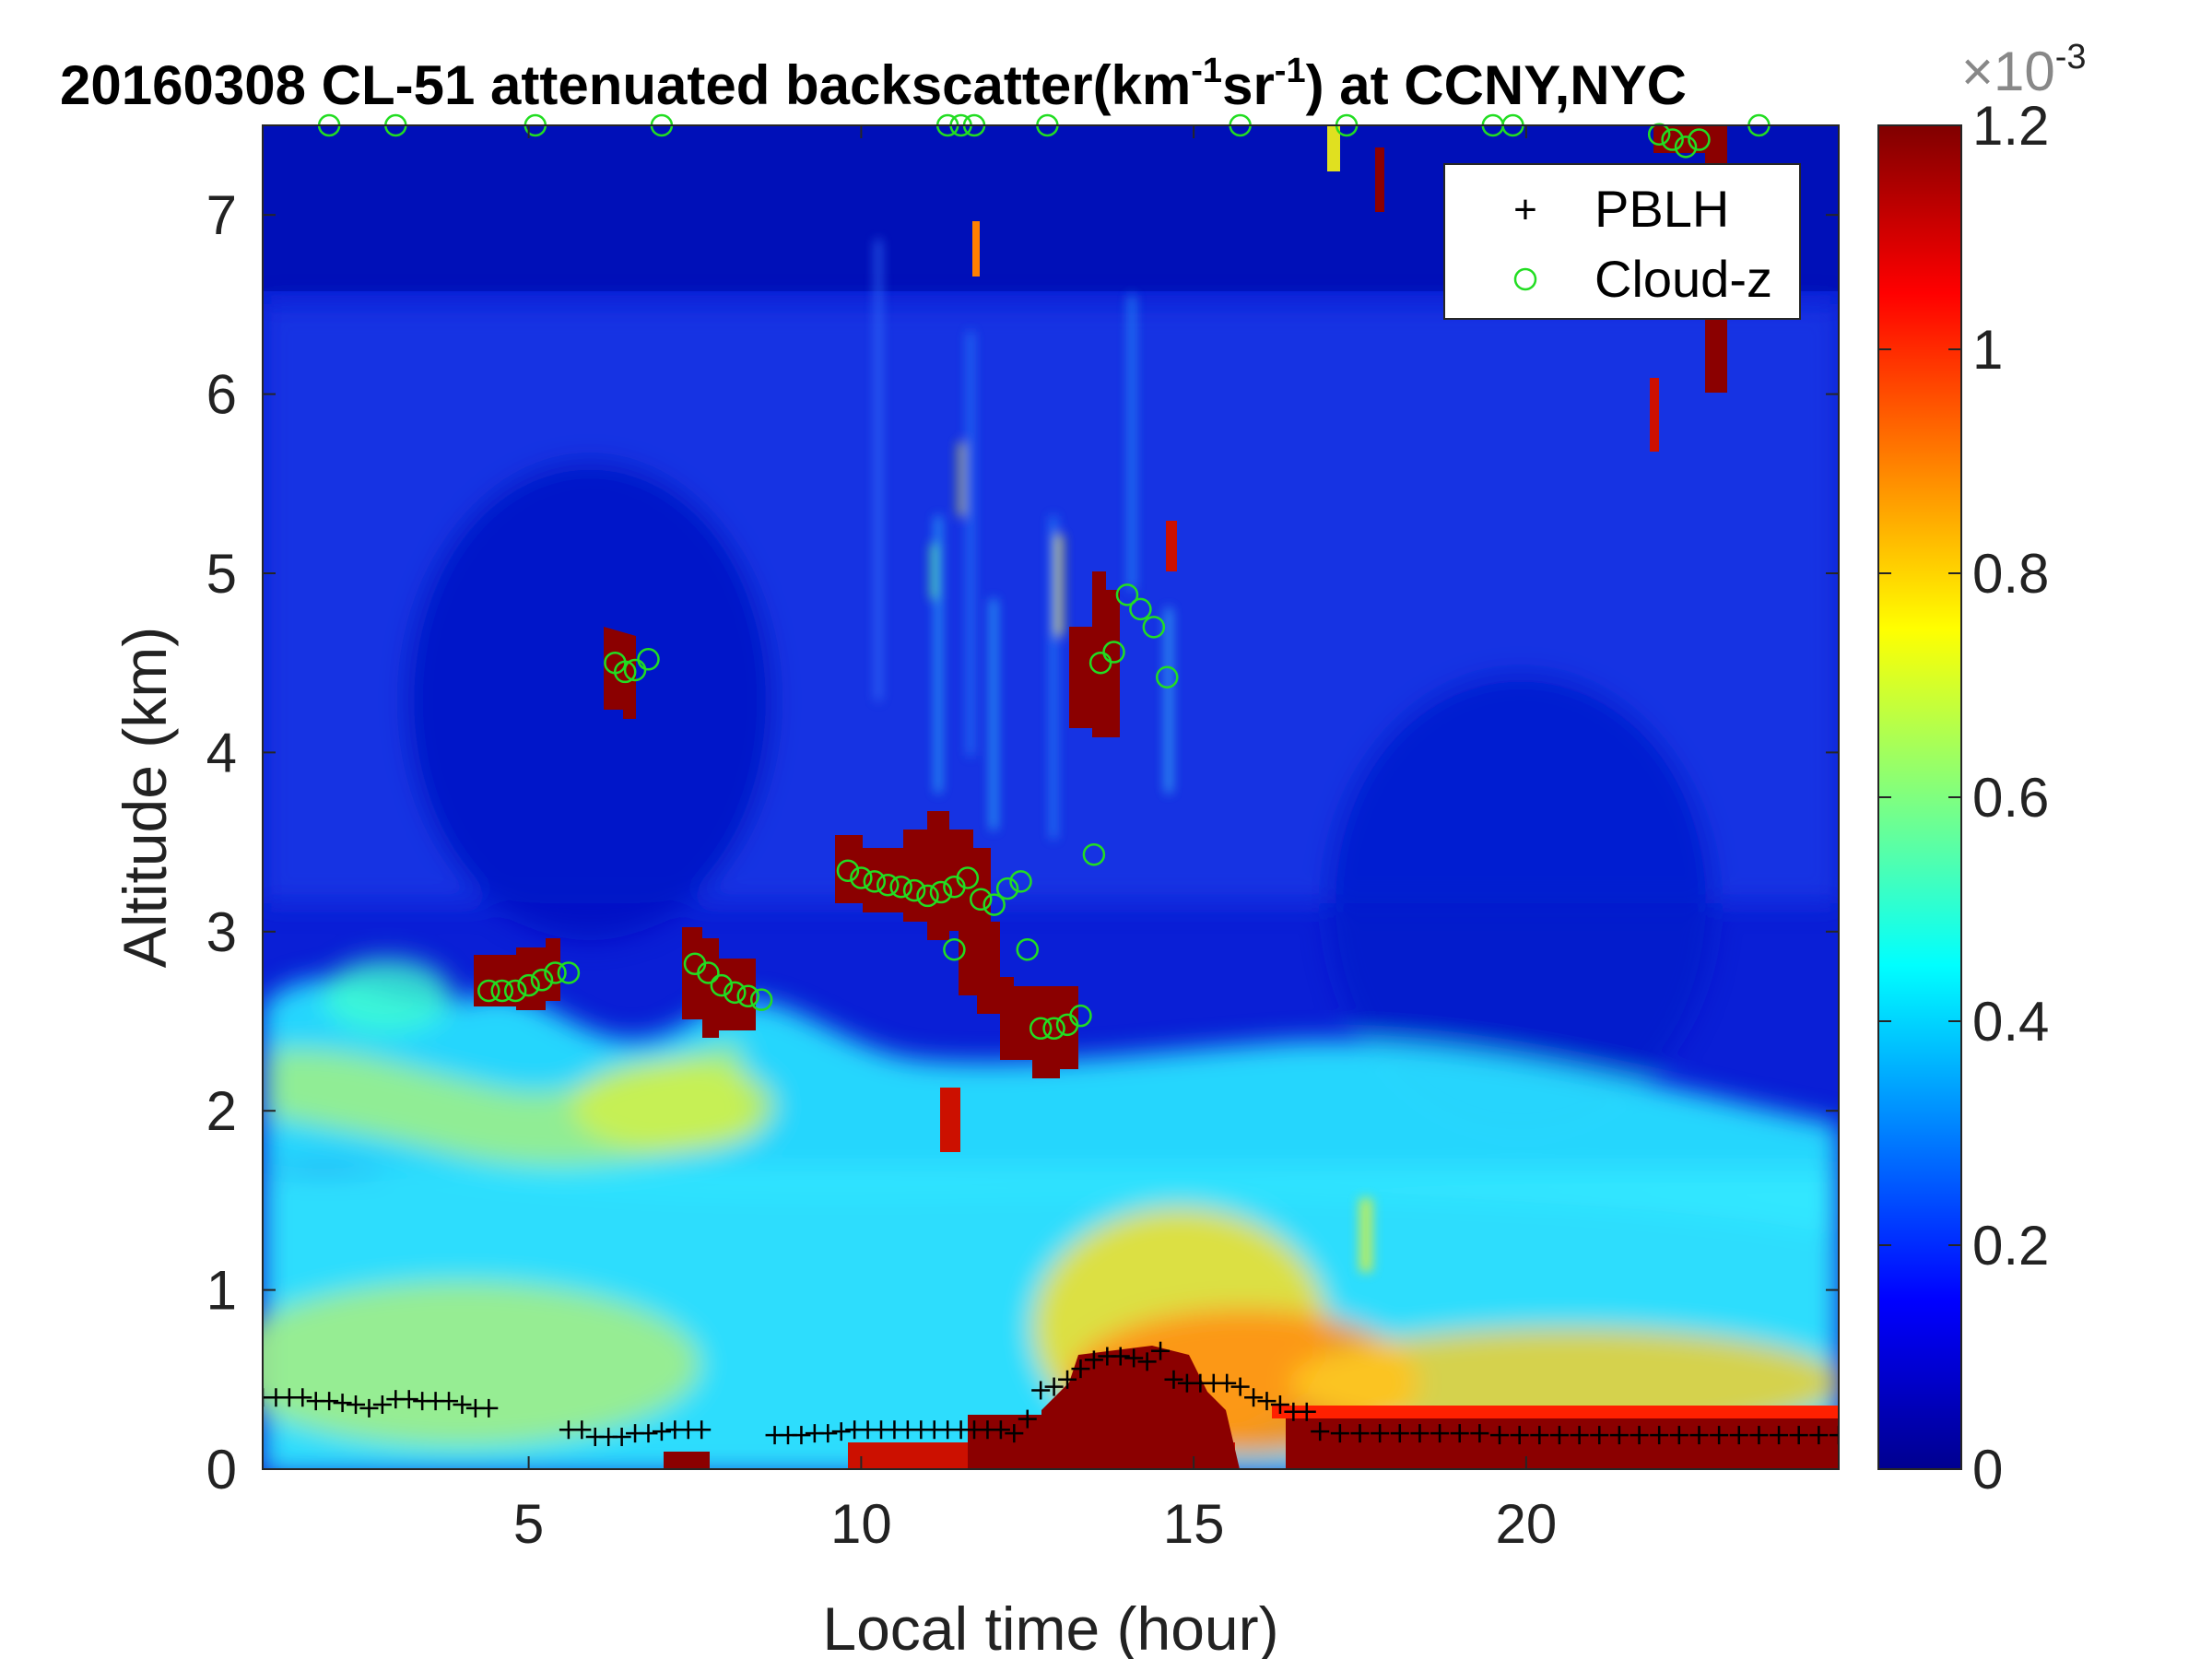 Image resolution: width=2212 pixels, height=1659 pixels. What do you see at coordinates (1987, 350) in the screenshot?
I see `colorbar-tick-label: 1` at bounding box center [1987, 350].